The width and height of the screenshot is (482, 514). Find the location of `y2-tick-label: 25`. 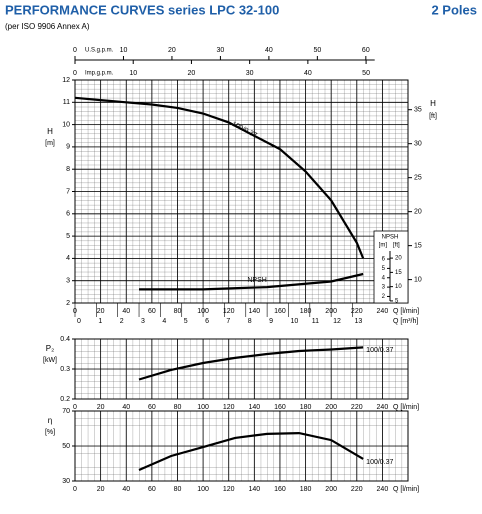

y2-tick-label: 25 is located at coordinates (418, 178).